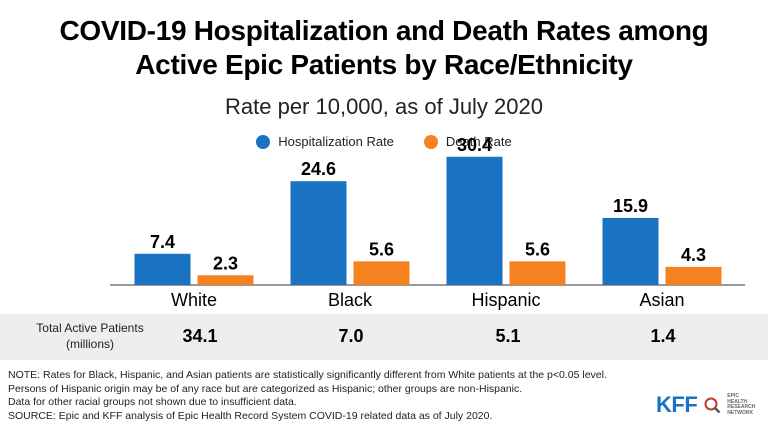 The width and height of the screenshot is (768, 442). I want to click on total-patients-label-line-2: (millions), so click(90, 344).